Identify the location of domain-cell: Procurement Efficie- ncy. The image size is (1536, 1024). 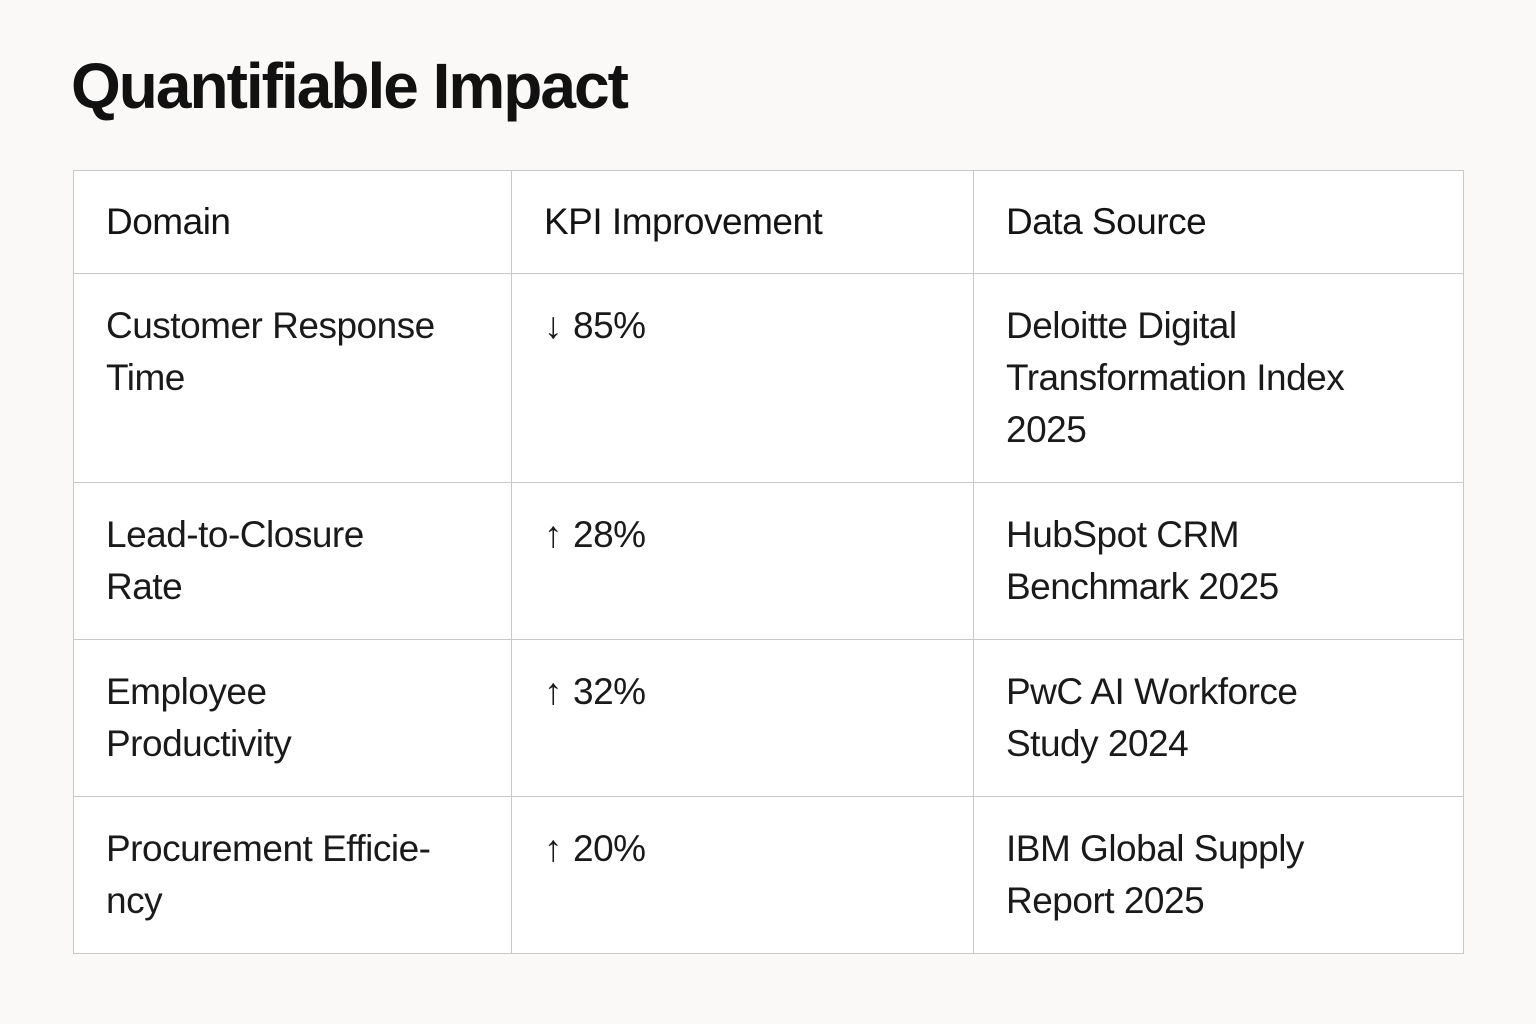
(292, 875).